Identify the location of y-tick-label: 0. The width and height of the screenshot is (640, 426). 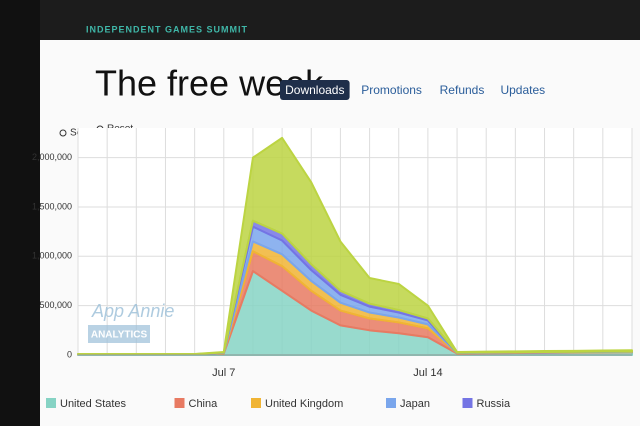
(69, 354).